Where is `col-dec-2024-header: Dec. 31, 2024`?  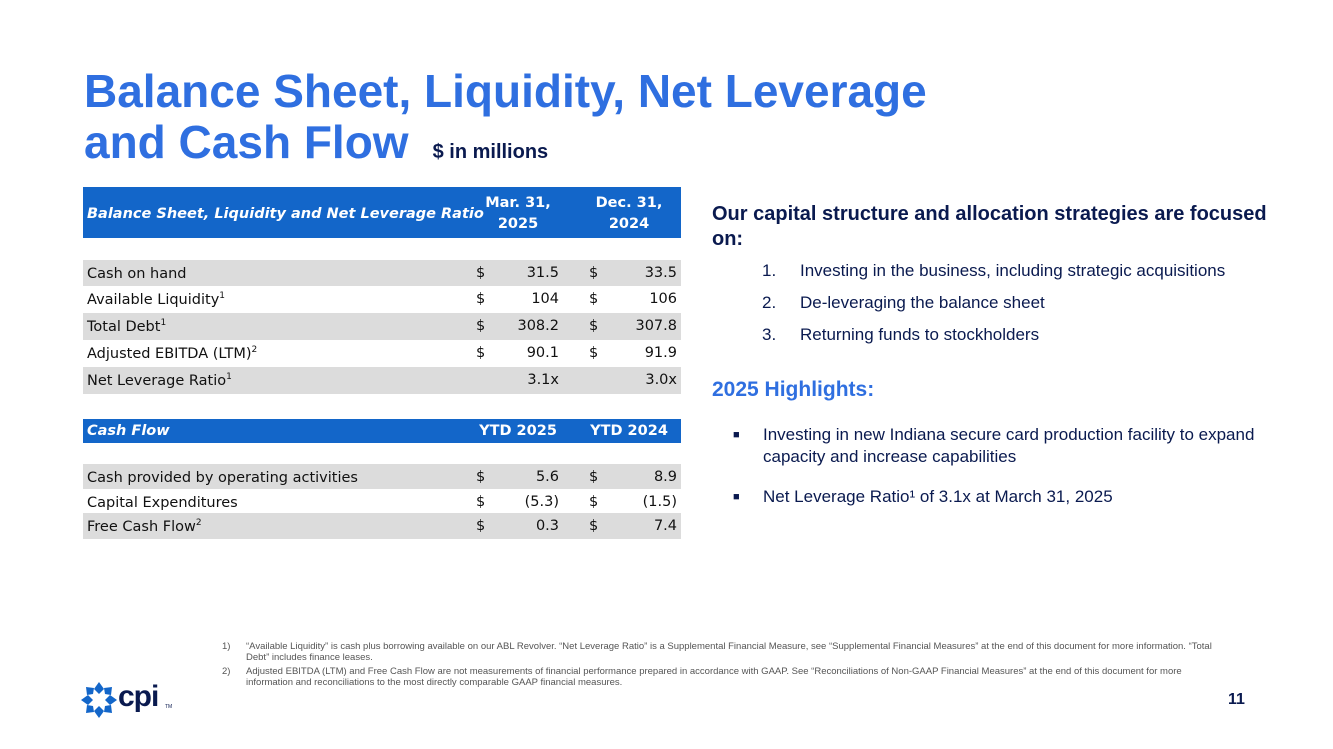 col-dec-2024-header: Dec. 31, 2024 is located at coordinates (629, 214).